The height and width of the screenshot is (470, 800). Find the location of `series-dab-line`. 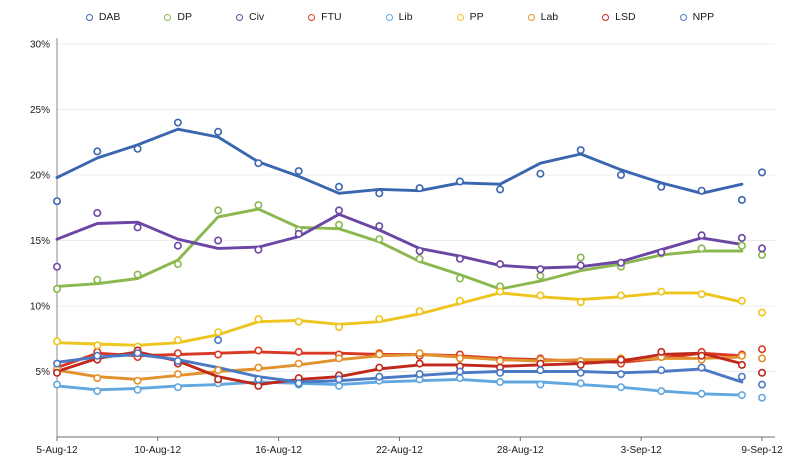

series-dab-line is located at coordinates (399, 161).